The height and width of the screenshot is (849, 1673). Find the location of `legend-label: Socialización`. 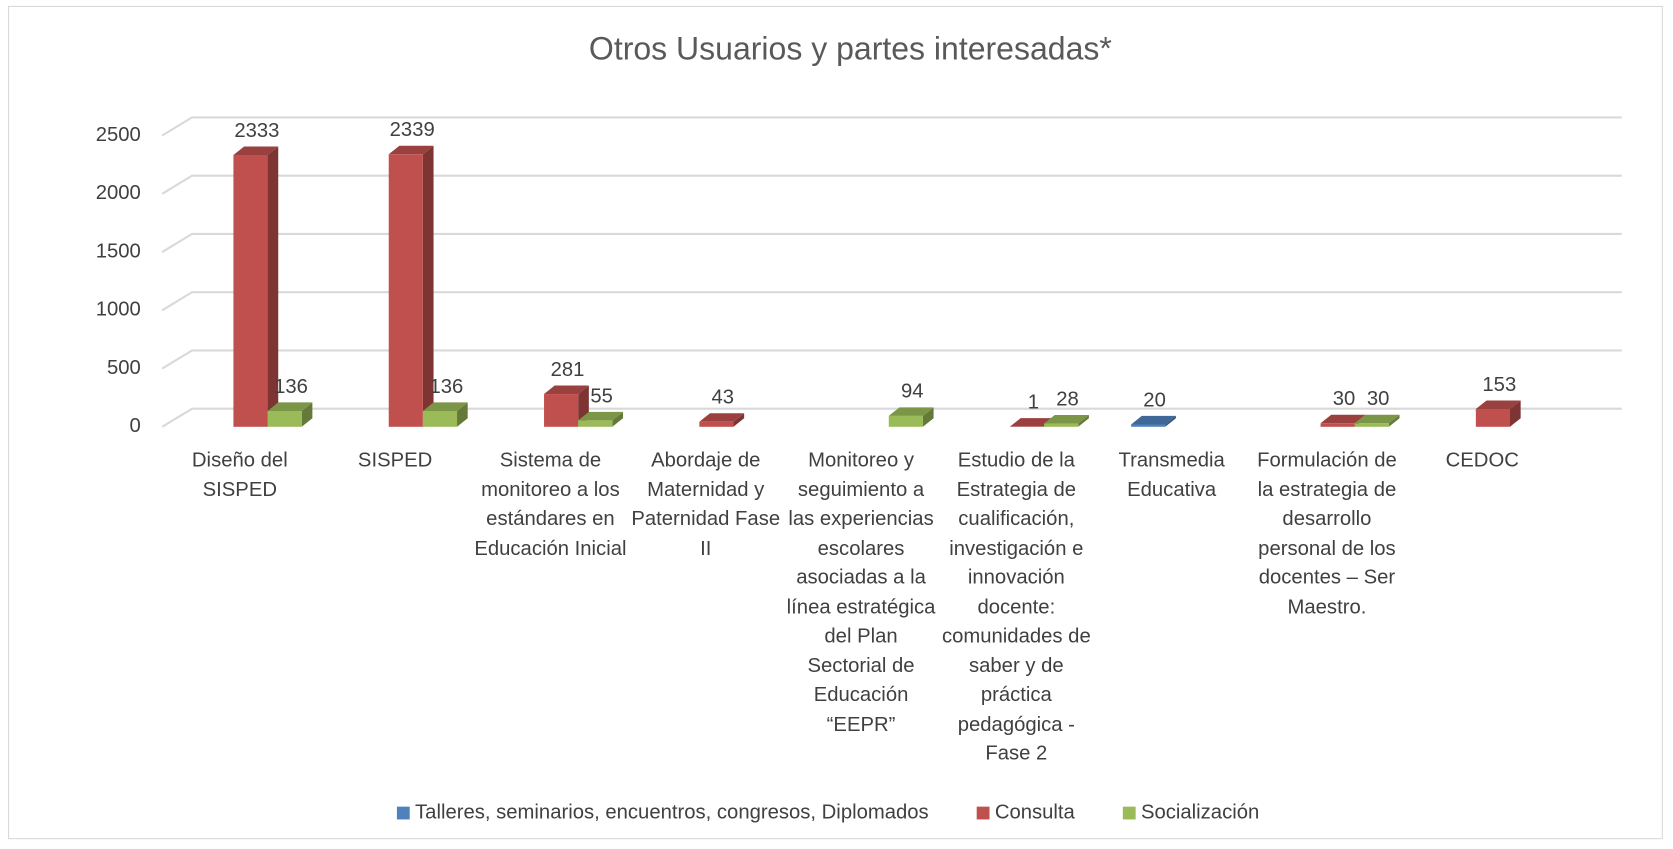

legend-label: Socialización is located at coordinates (1200, 812).